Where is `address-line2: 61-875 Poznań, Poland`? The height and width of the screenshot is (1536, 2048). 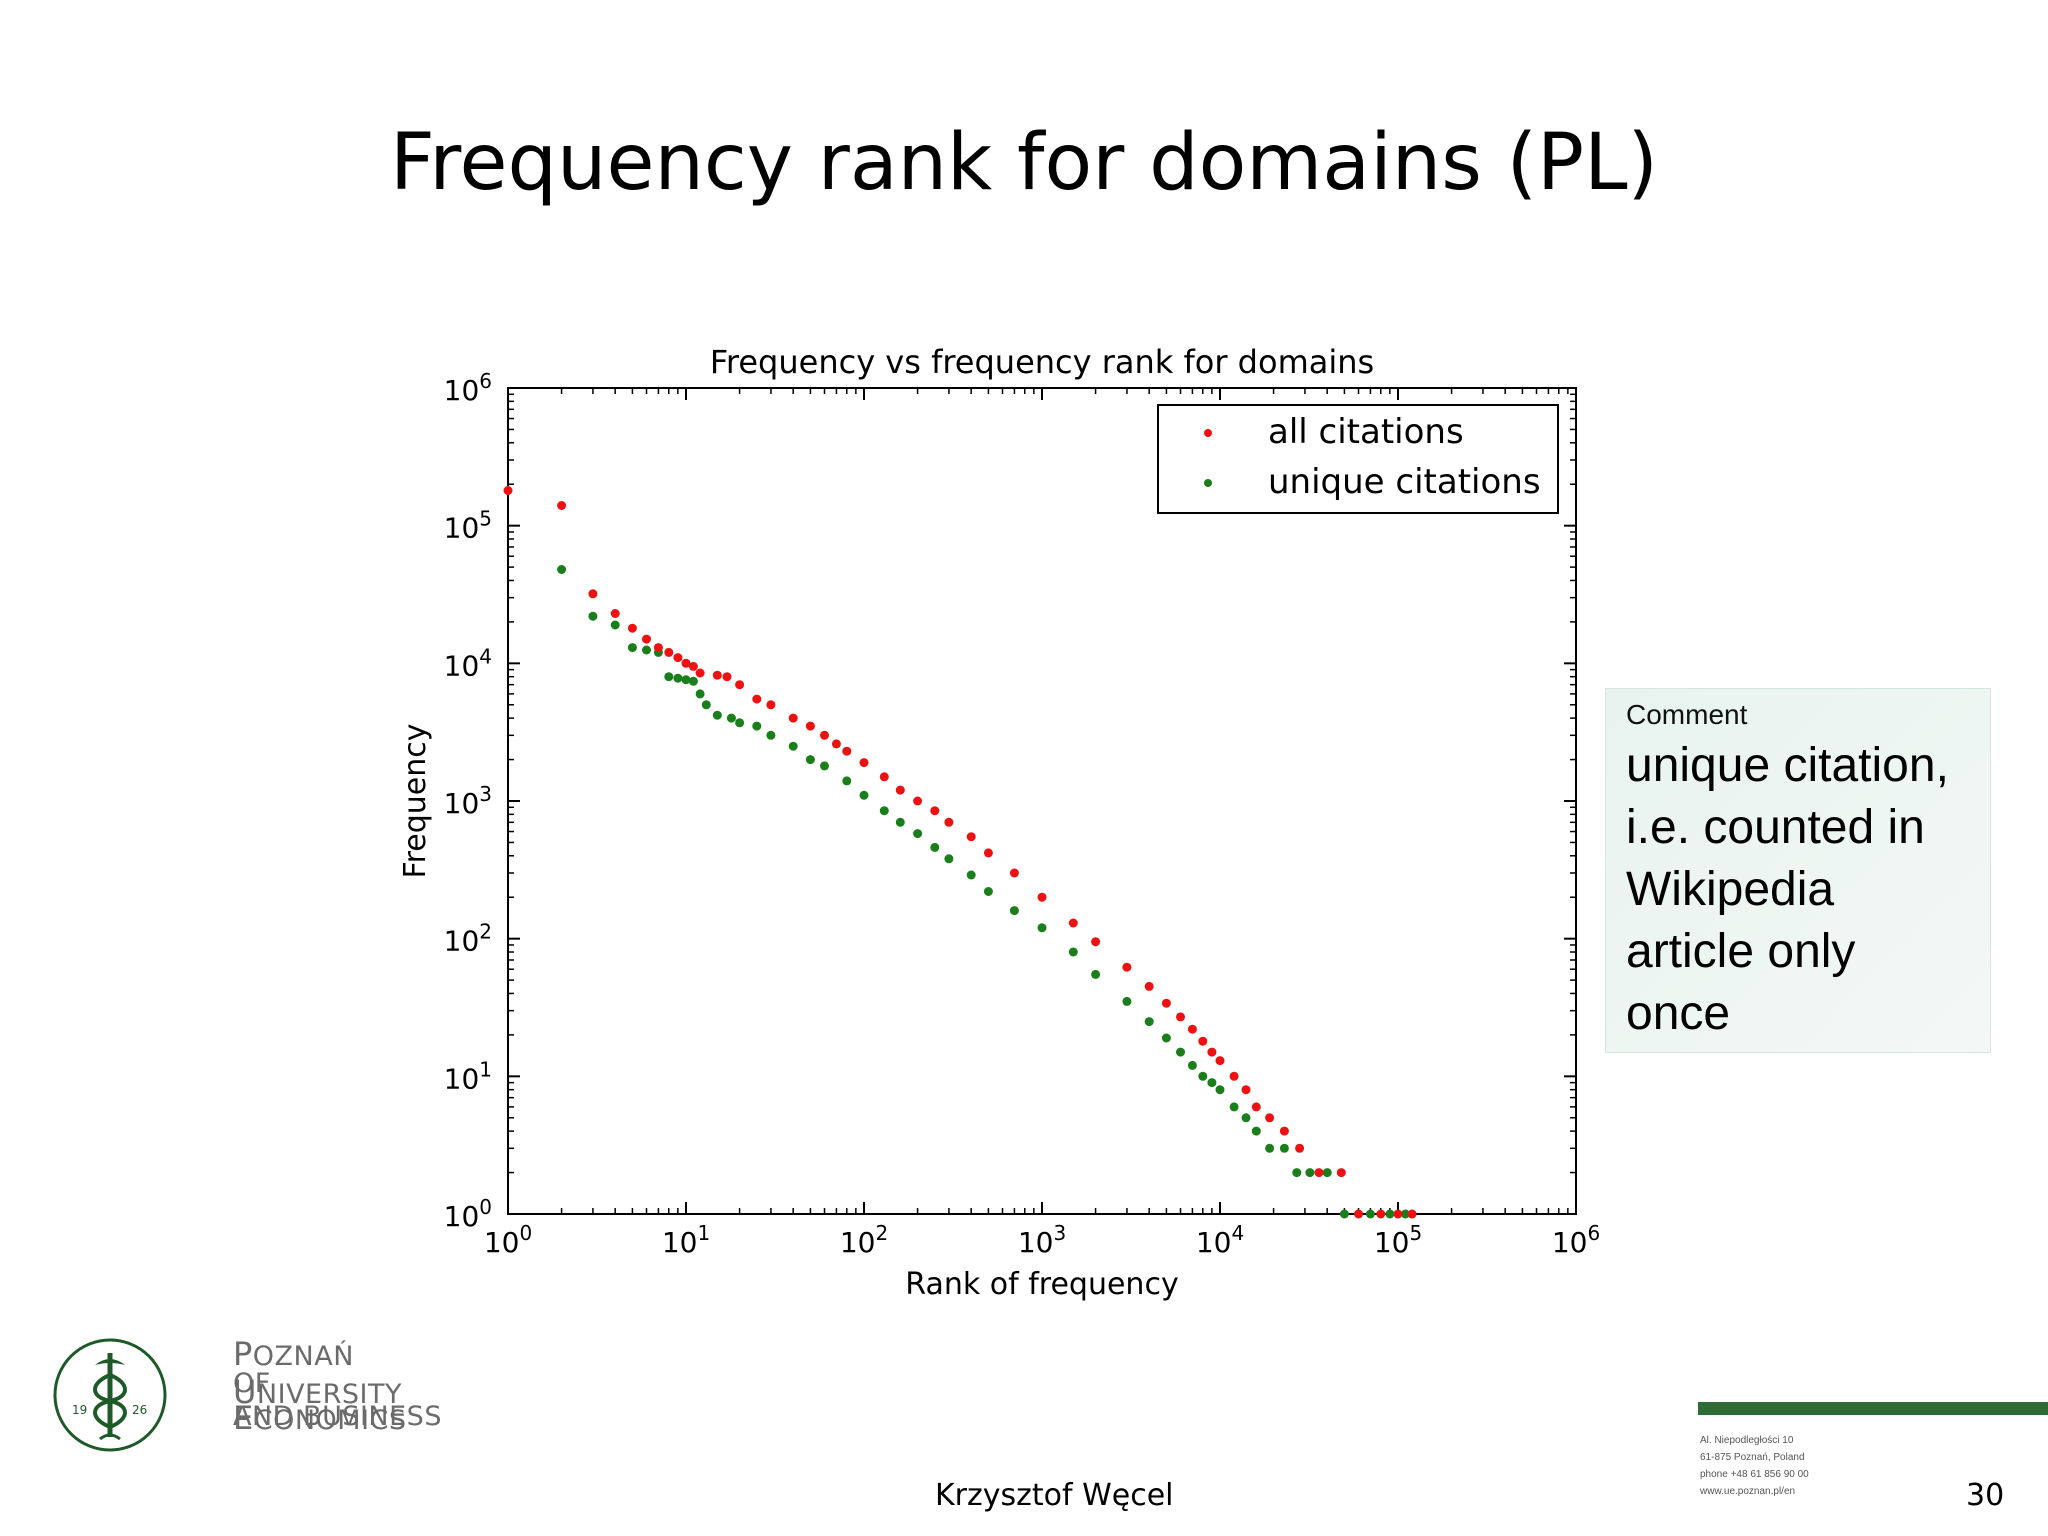
address-line2: 61-875 Poznań, Poland is located at coordinates (1752, 1457).